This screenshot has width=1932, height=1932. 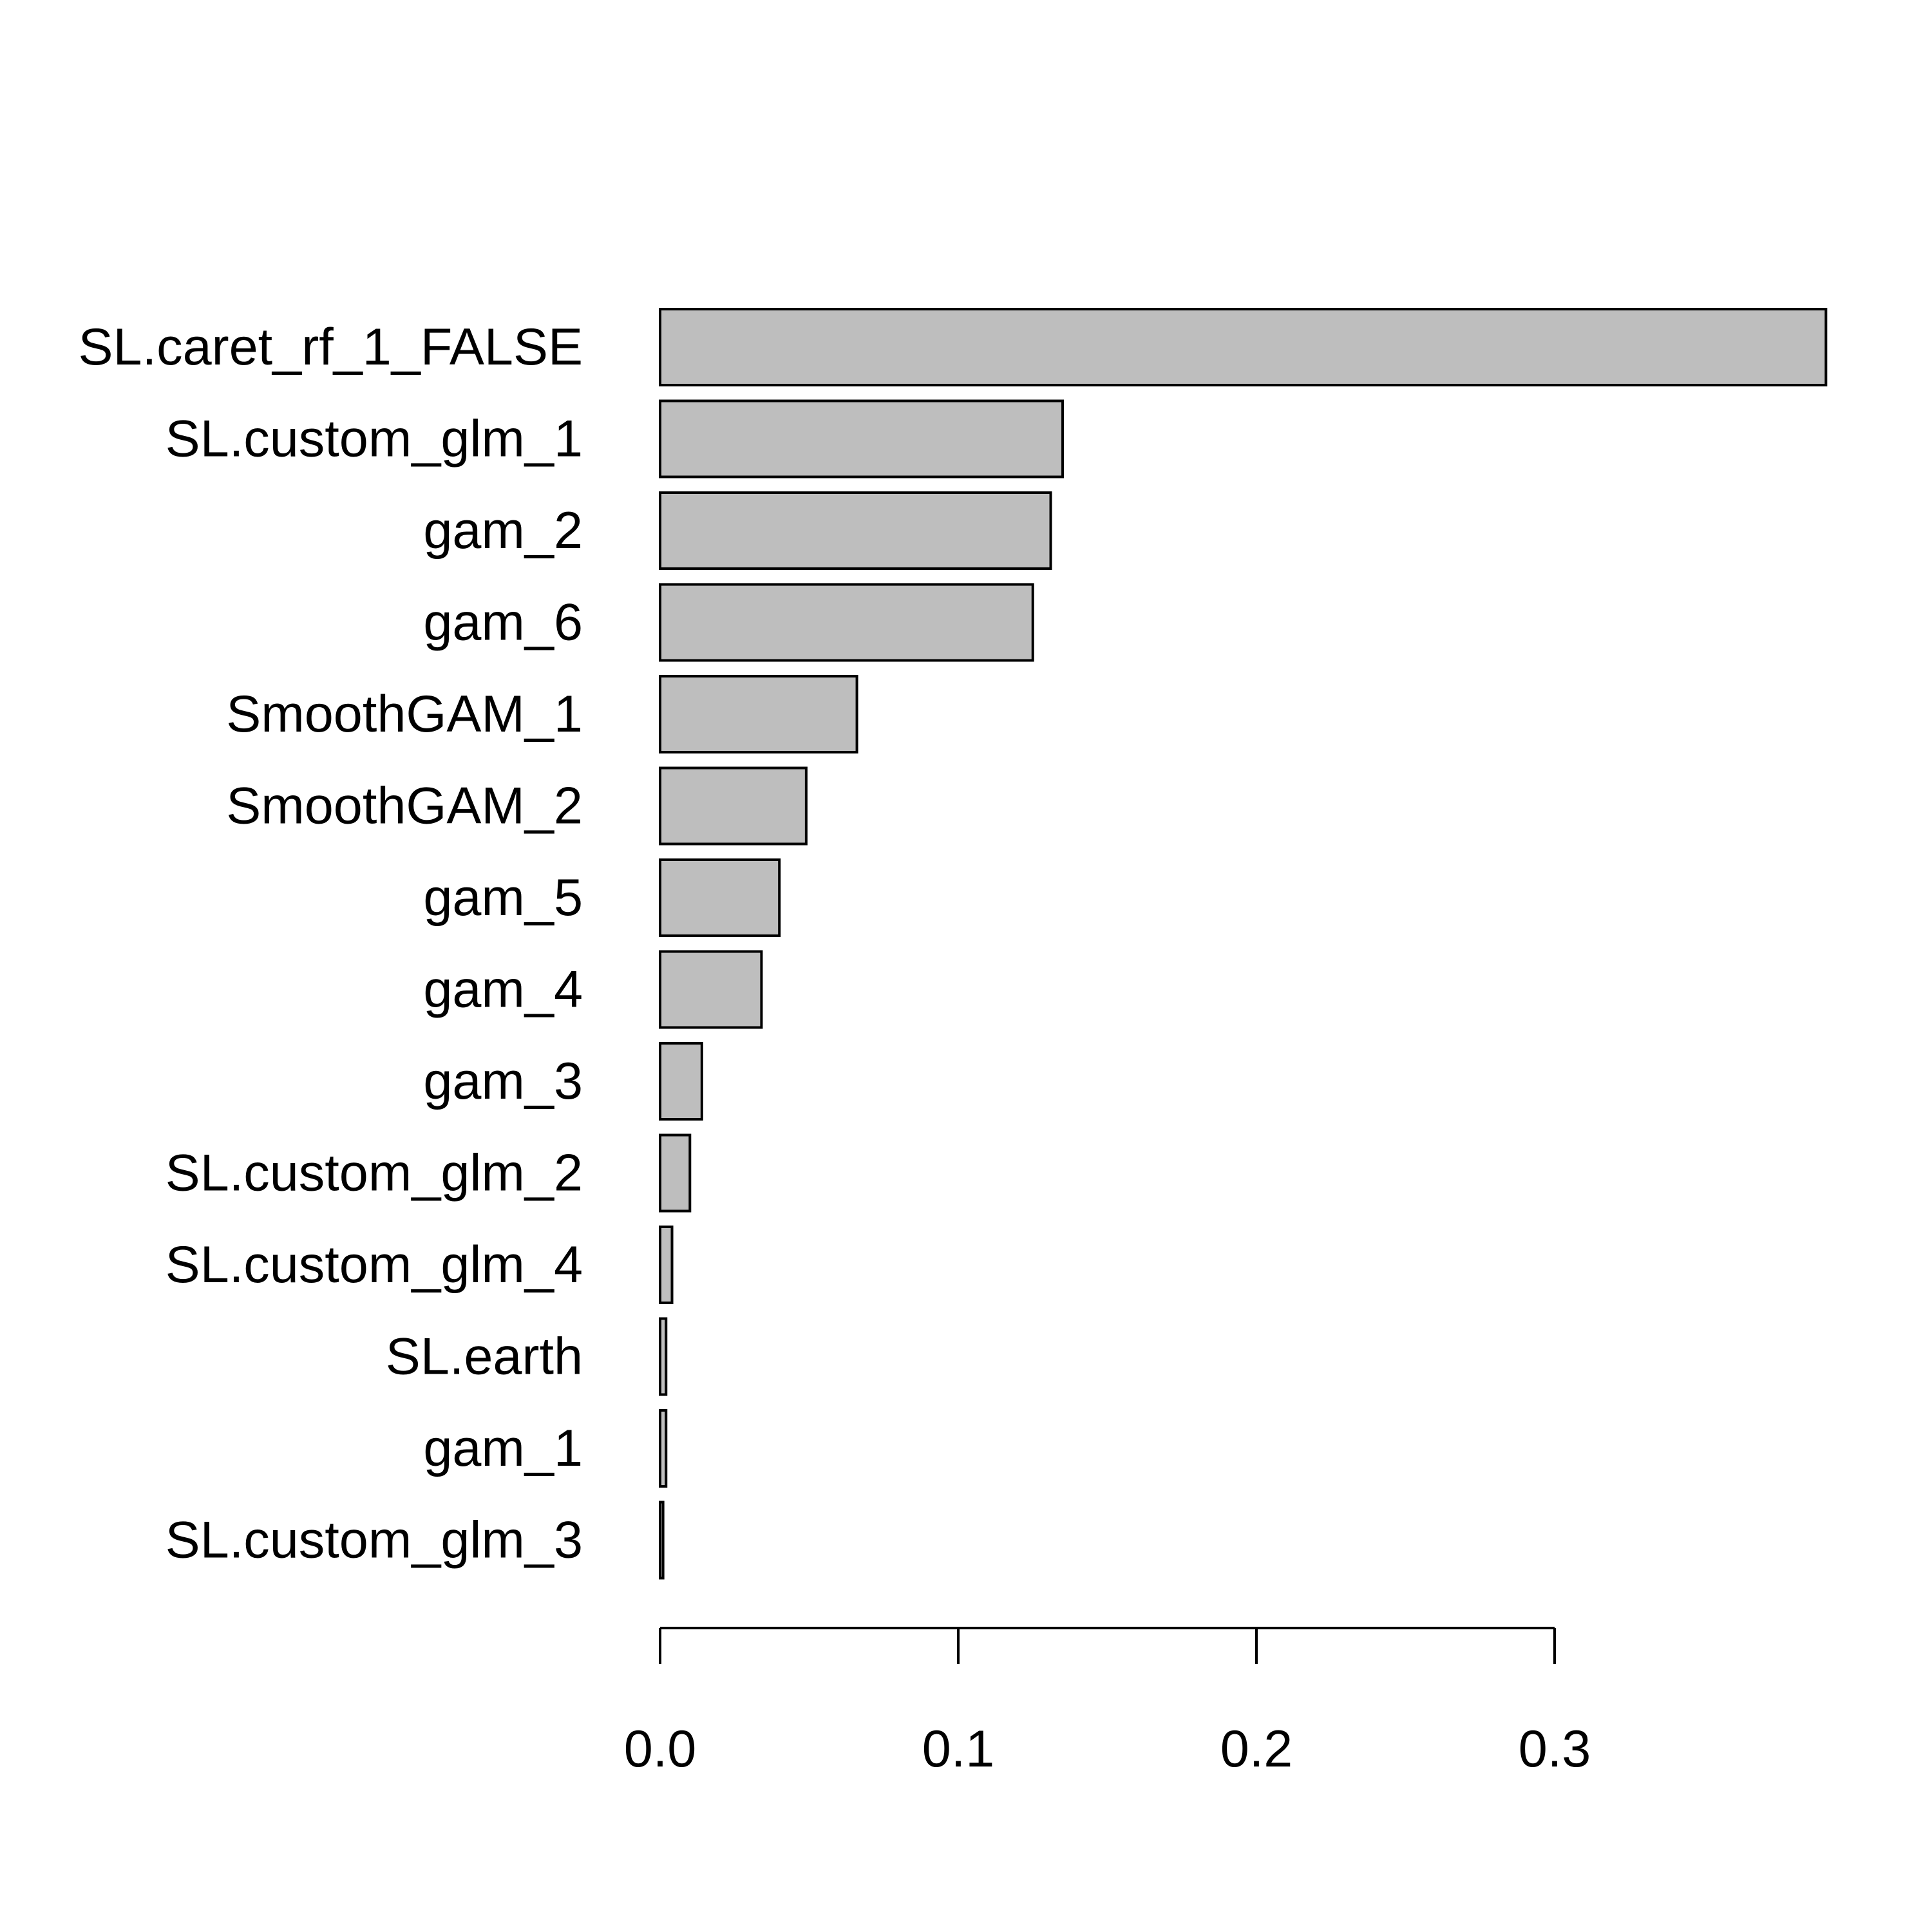 I want to click on x-tick-label: 0.1, so click(x=958, y=1749).